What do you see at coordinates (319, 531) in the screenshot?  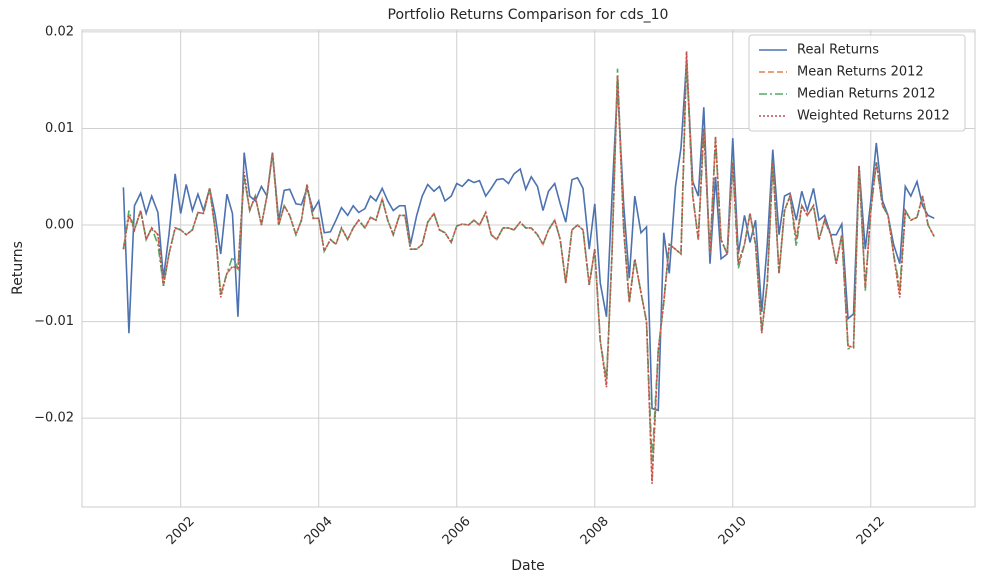 I see `x-tick-label: 2004` at bounding box center [319, 531].